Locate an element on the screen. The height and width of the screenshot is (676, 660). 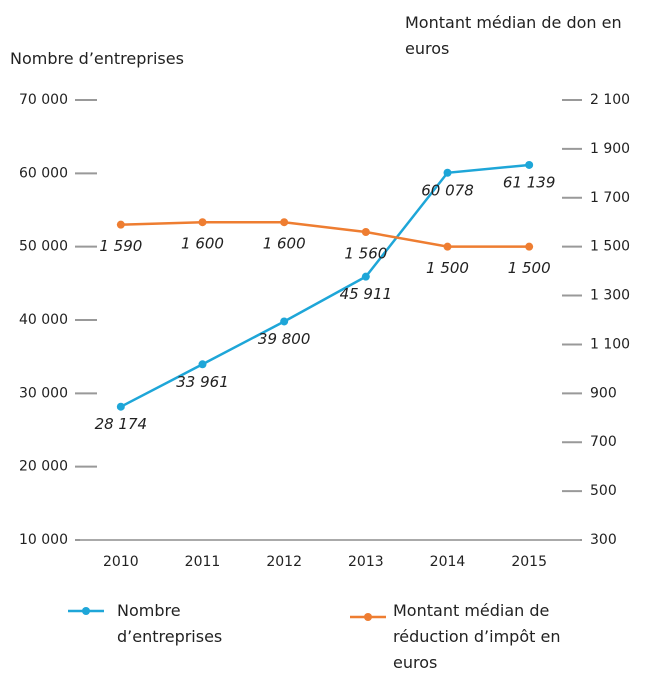
x-tick-label: 2011 is located at coordinates (203, 562).